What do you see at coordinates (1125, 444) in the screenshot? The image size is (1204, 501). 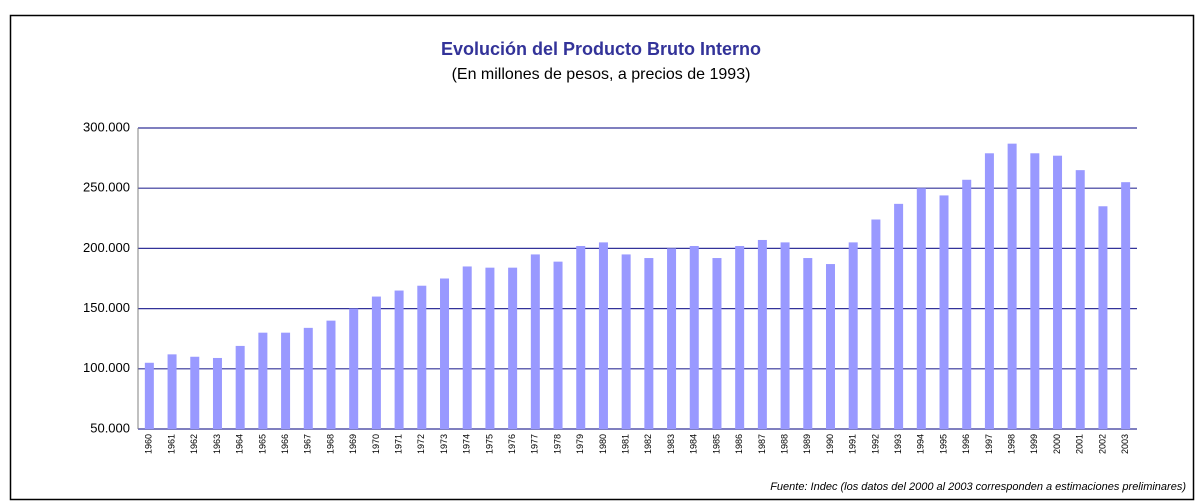 I see `x-tick-label: 2003` at bounding box center [1125, 444].